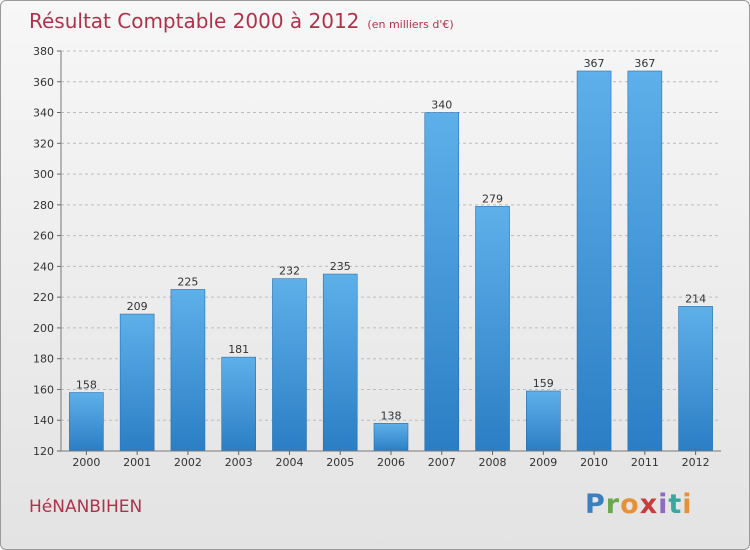 The width and height of the screenshot is (750, 550). I want to click on y-tick-label-320: 320, so click(43, 143).